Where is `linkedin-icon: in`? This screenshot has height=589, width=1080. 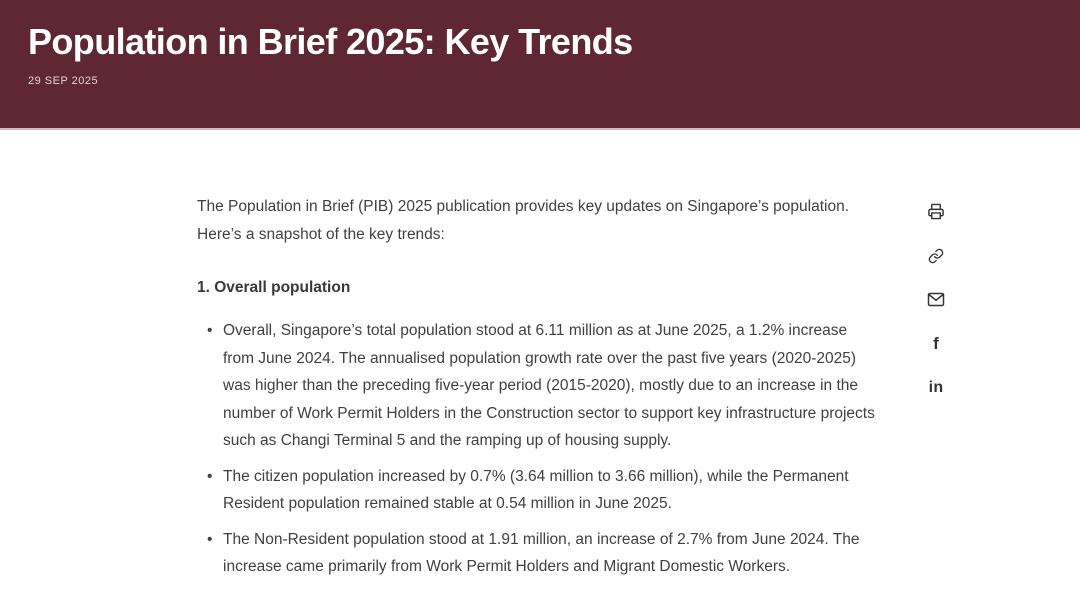 linkedin-icon: in is located at coordinates (936, 387).